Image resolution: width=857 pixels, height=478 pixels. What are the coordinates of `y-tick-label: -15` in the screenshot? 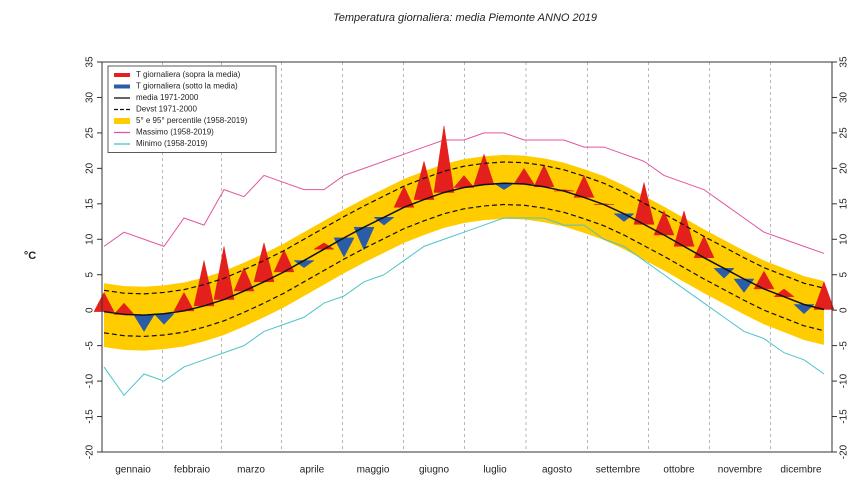 It's located at (90, 416).